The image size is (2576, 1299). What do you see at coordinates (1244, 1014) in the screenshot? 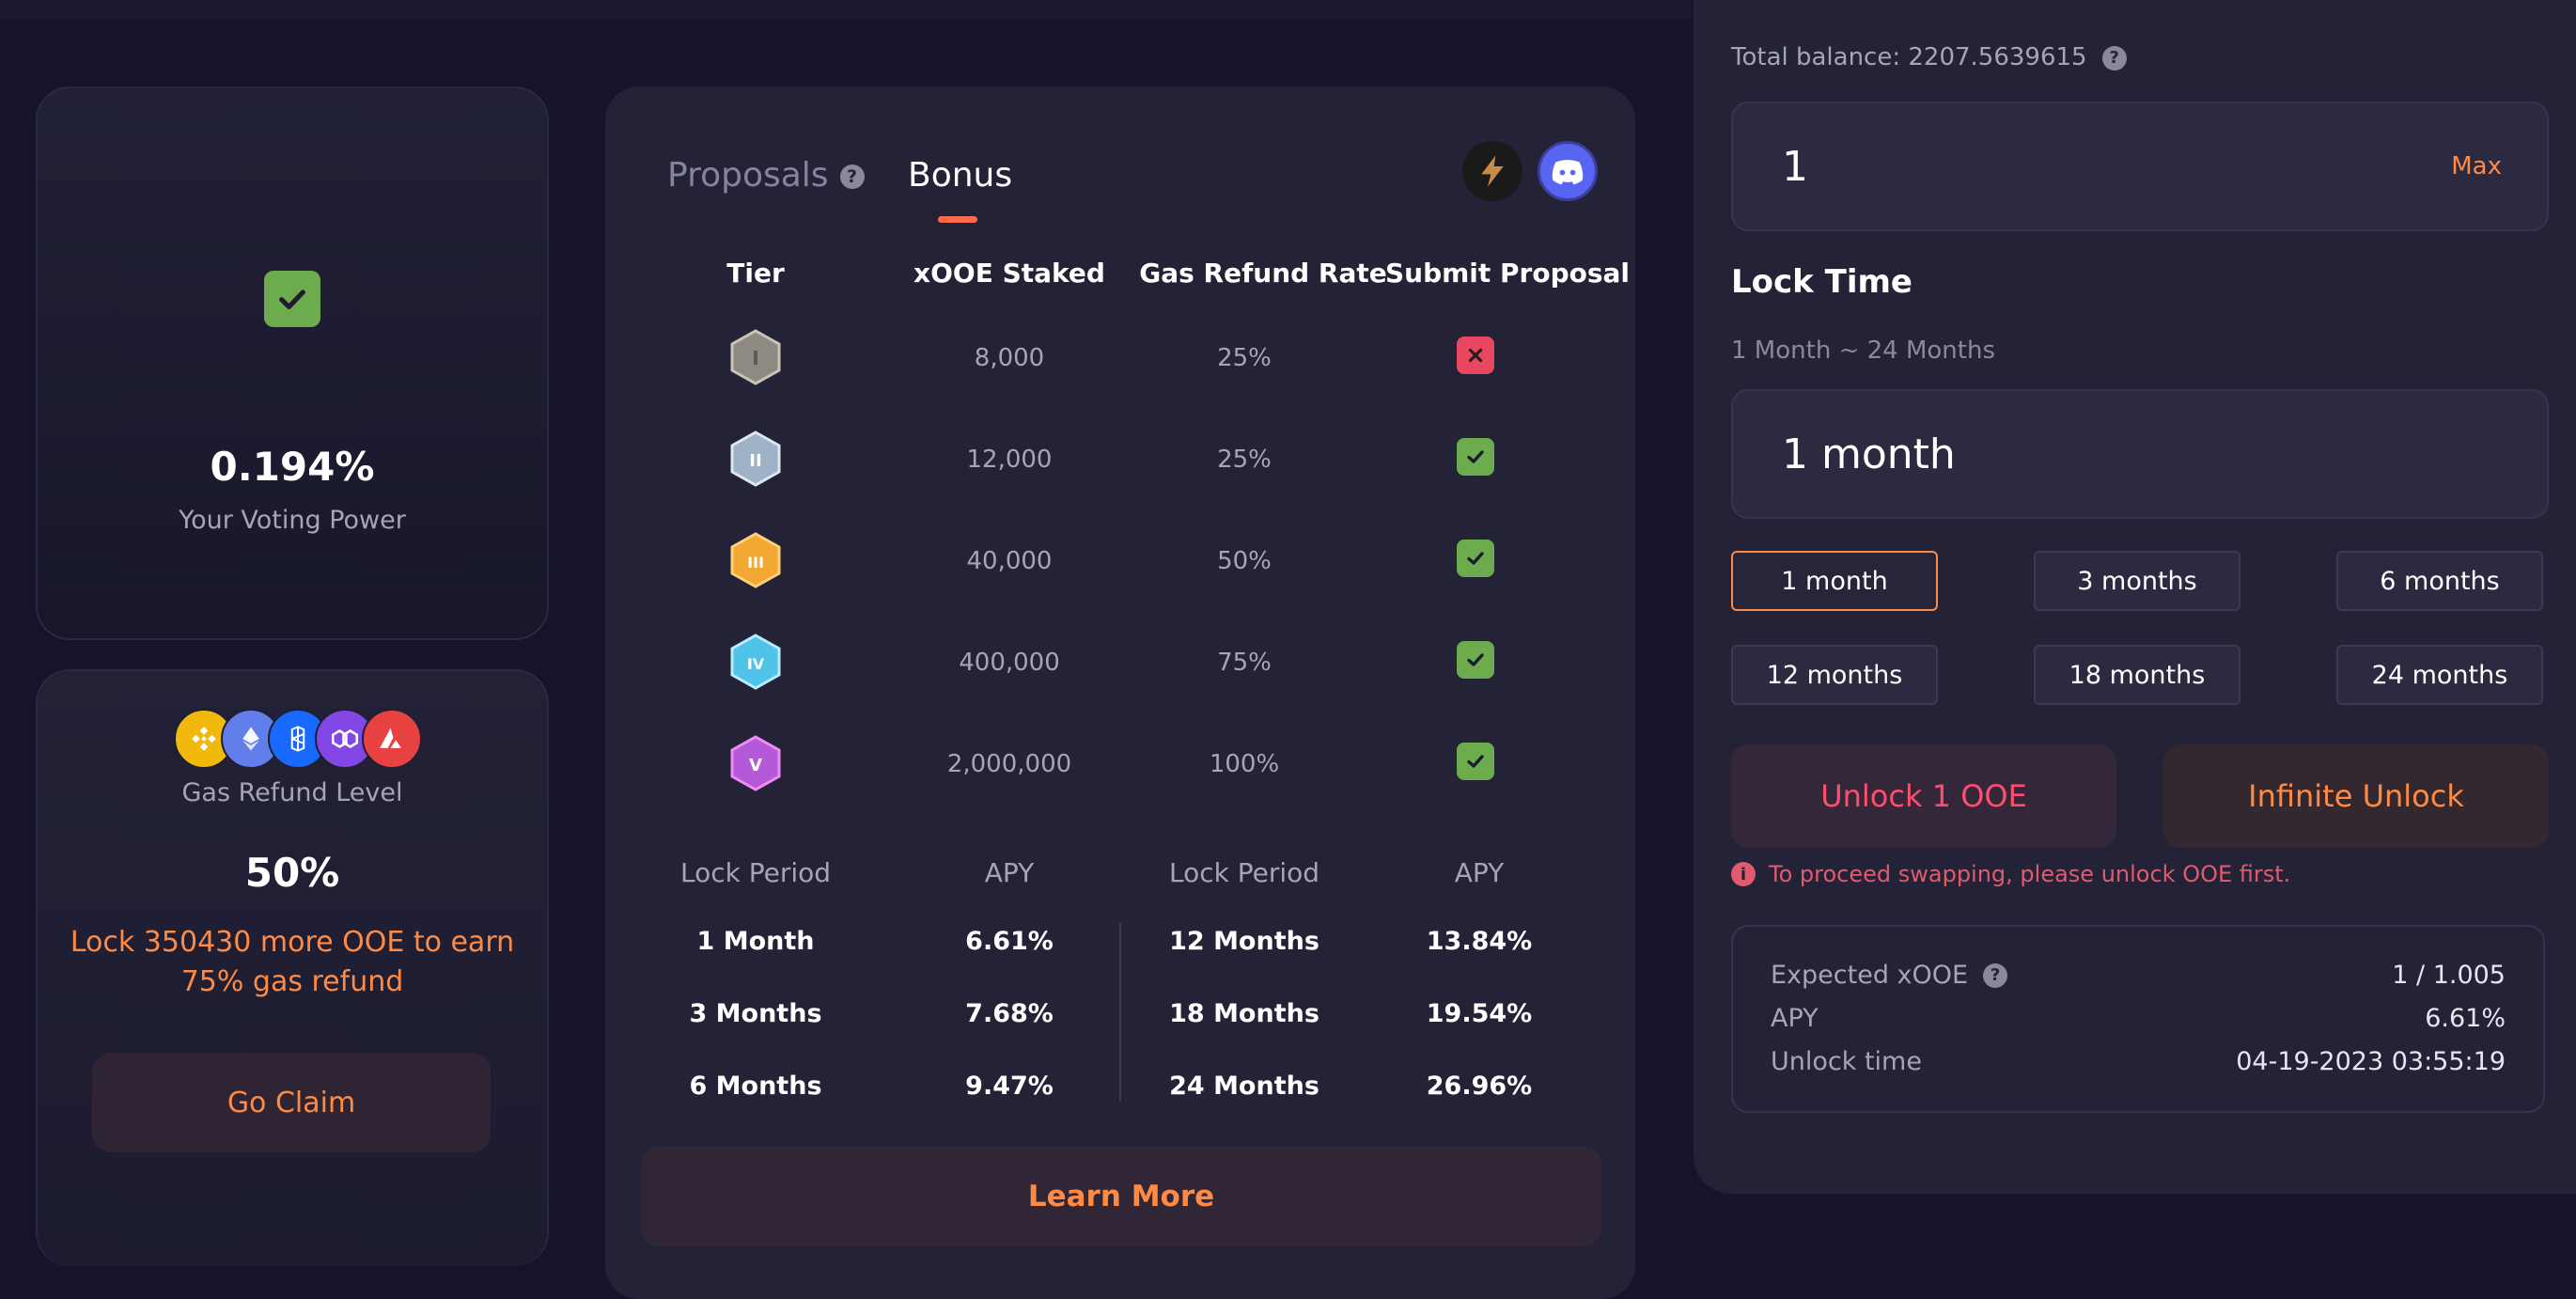
I see `lock-period: 18 Months` at bounding box center [1244, 1014].